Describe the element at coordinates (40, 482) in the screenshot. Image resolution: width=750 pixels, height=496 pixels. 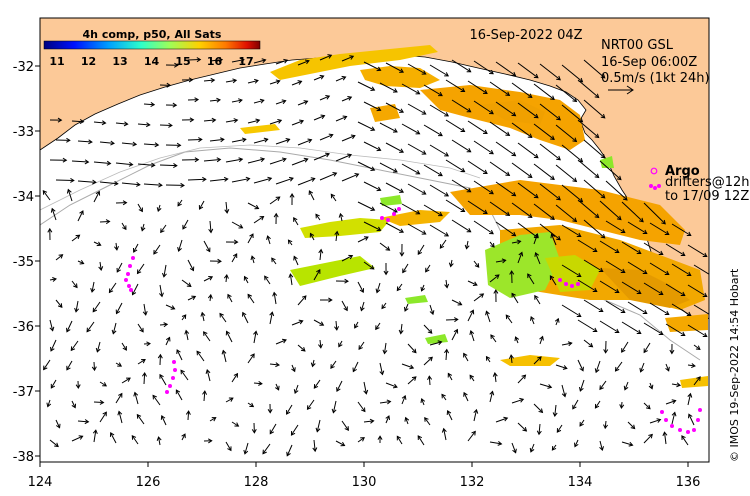
I see `x-tick-label: 124` at that location.